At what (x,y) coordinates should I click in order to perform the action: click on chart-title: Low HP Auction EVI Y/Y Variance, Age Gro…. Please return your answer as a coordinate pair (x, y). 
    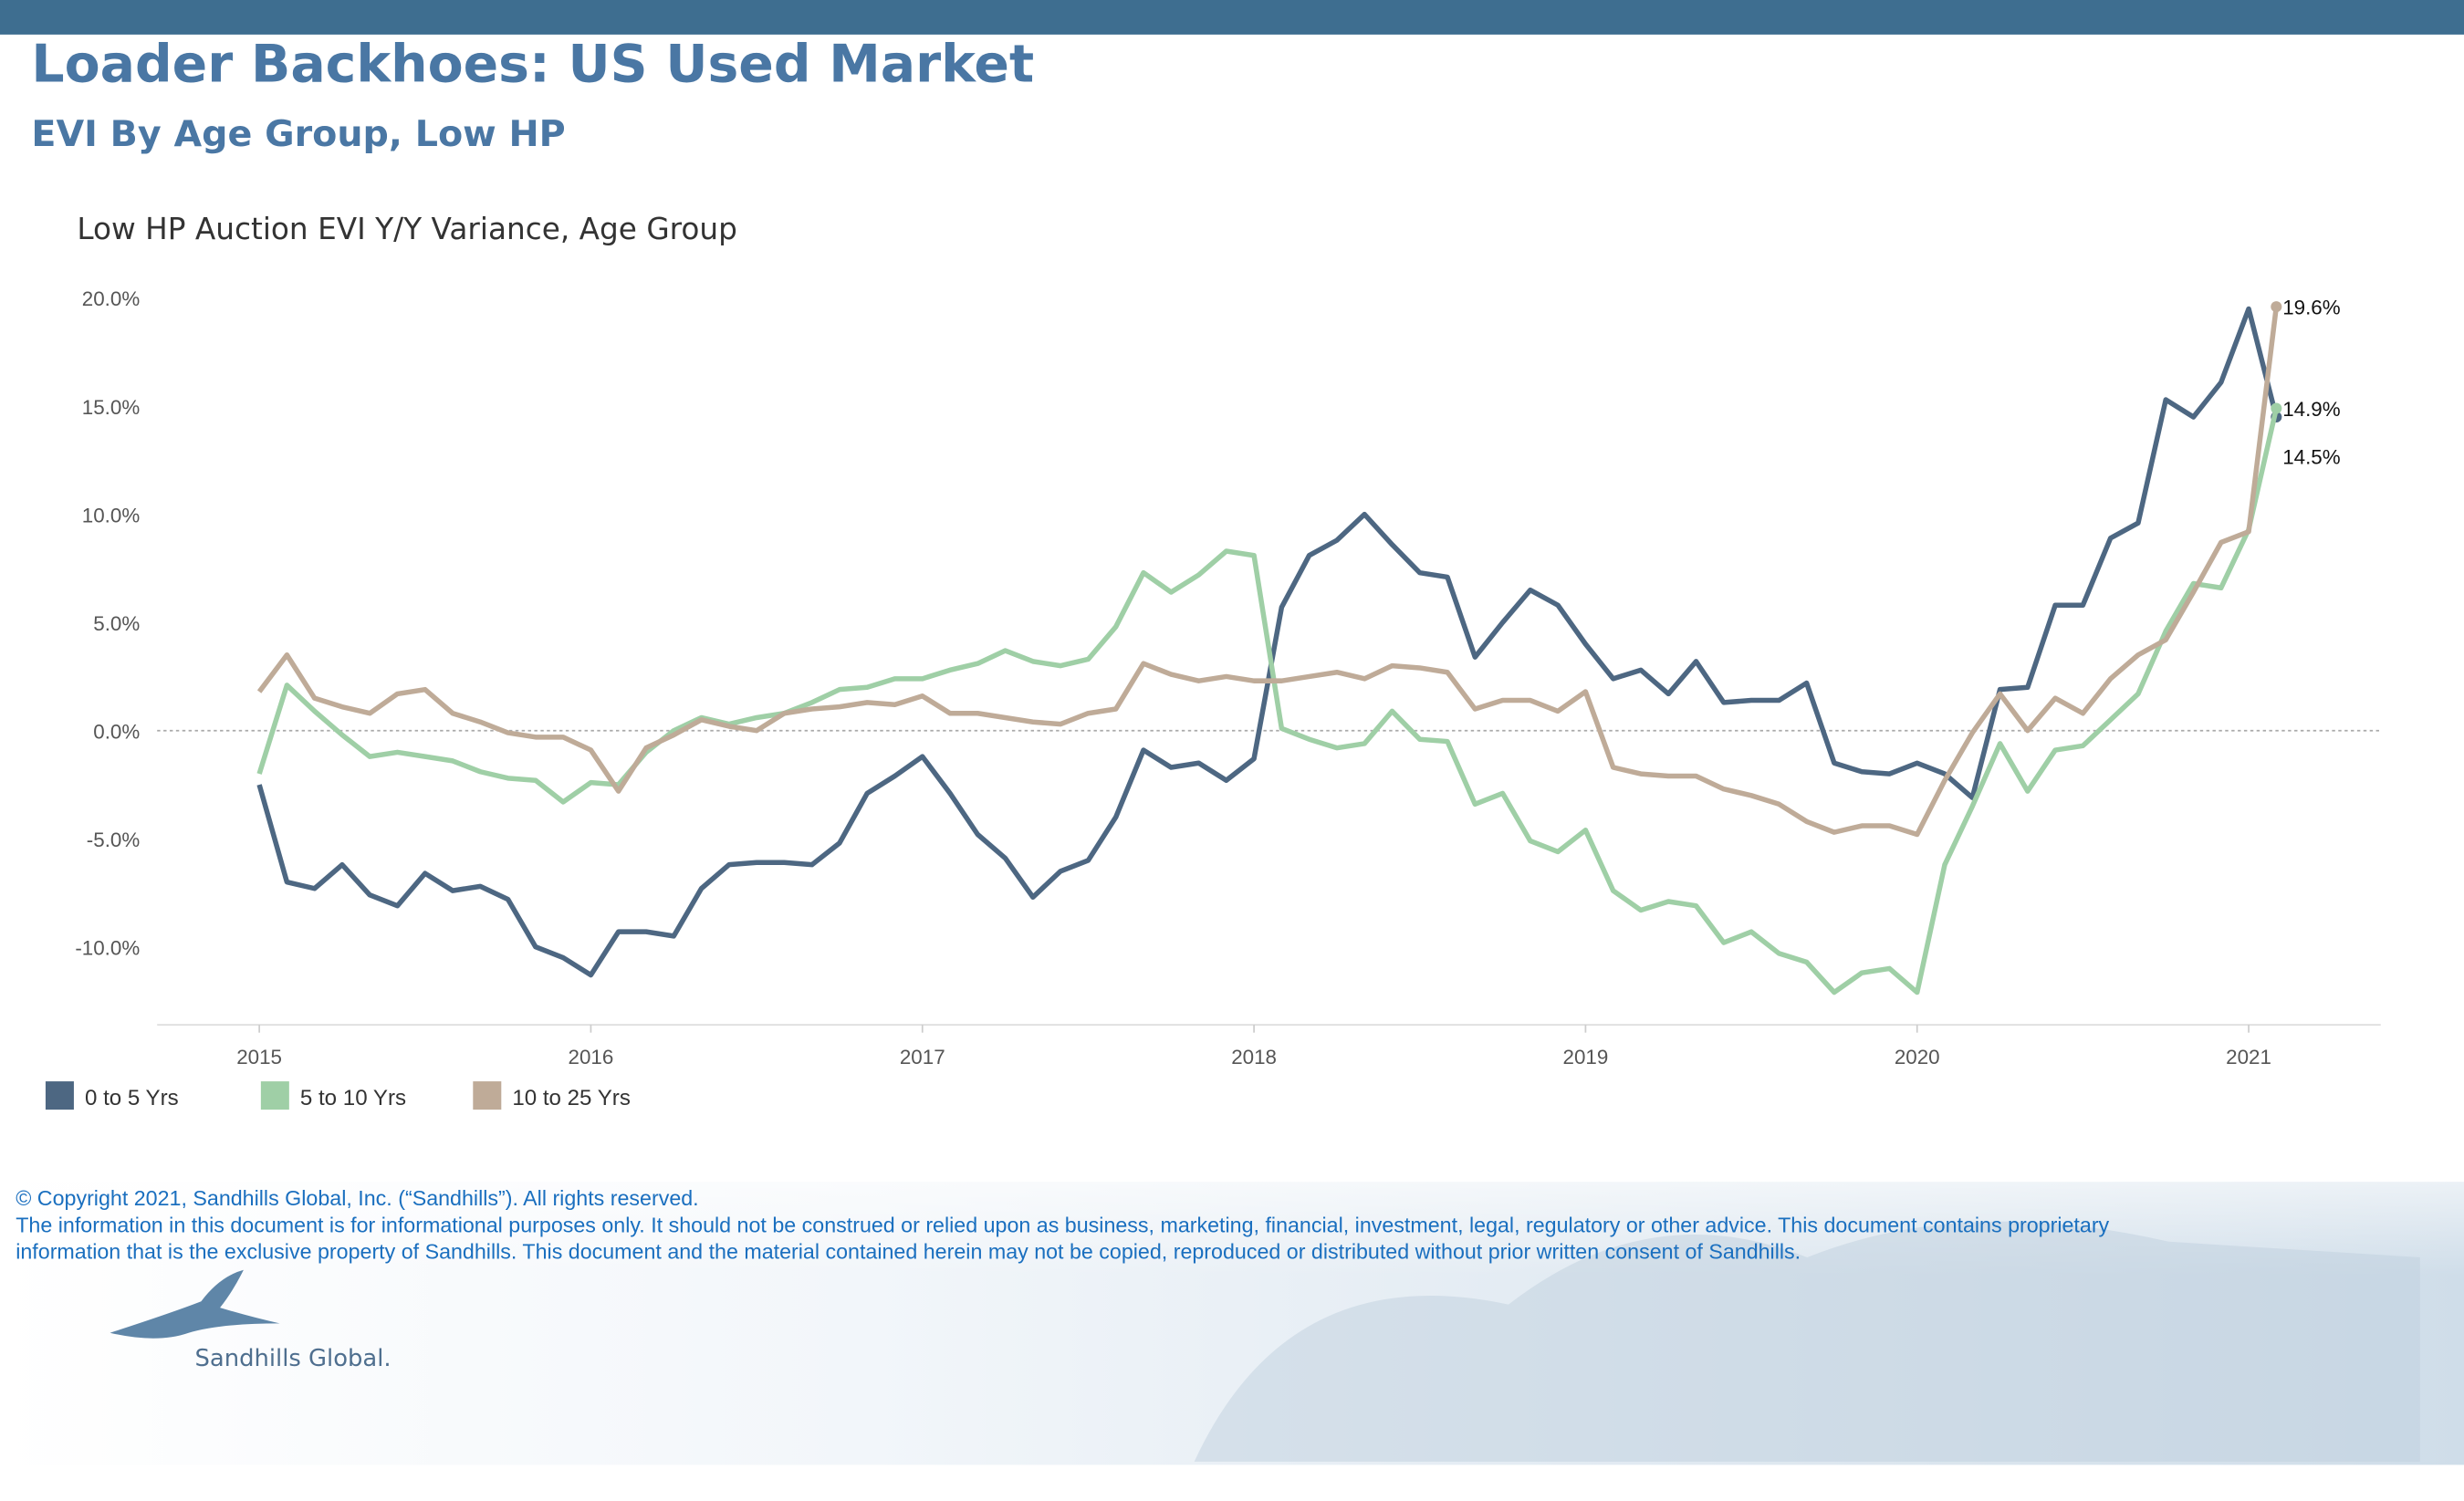
    Looking at the image, I should click on (407, 229).